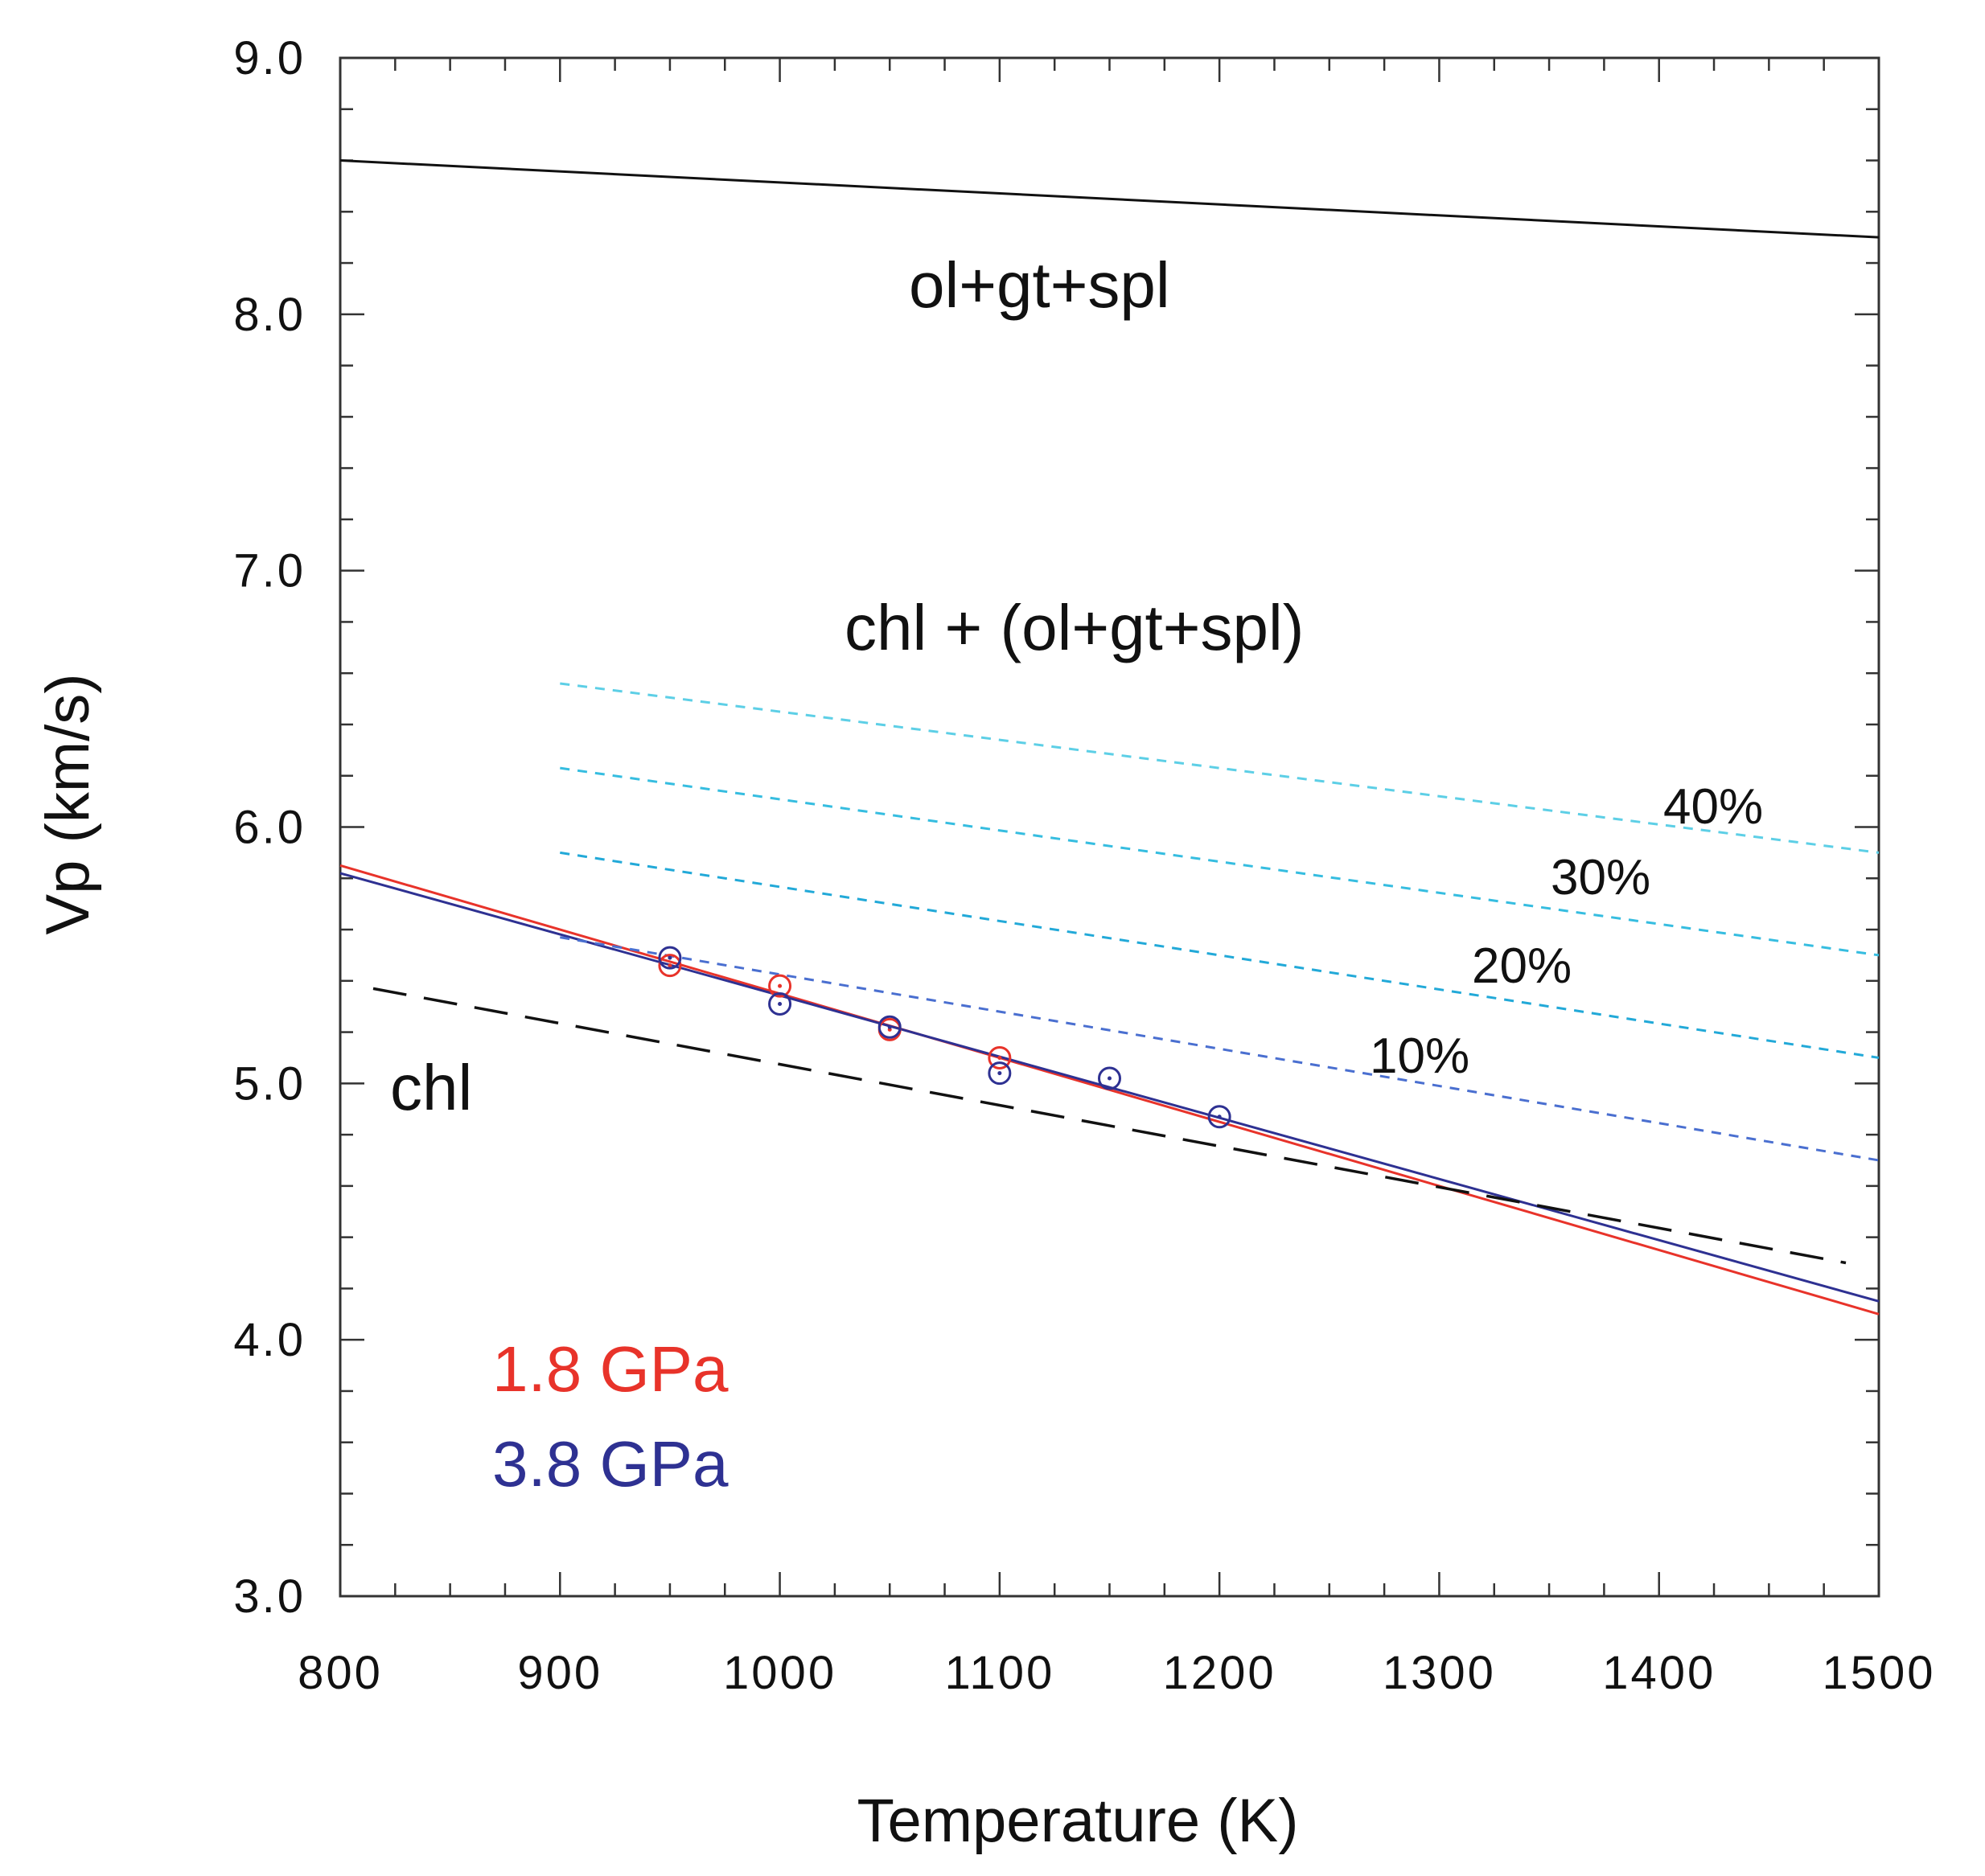 This screenshot has height=1876, width=1985. What do you see at coordinates (1074, 627) in the screenshot?
I see `region-label-mixture: chl + (ol+gt+spl)` at bounding box center [1074, 627].